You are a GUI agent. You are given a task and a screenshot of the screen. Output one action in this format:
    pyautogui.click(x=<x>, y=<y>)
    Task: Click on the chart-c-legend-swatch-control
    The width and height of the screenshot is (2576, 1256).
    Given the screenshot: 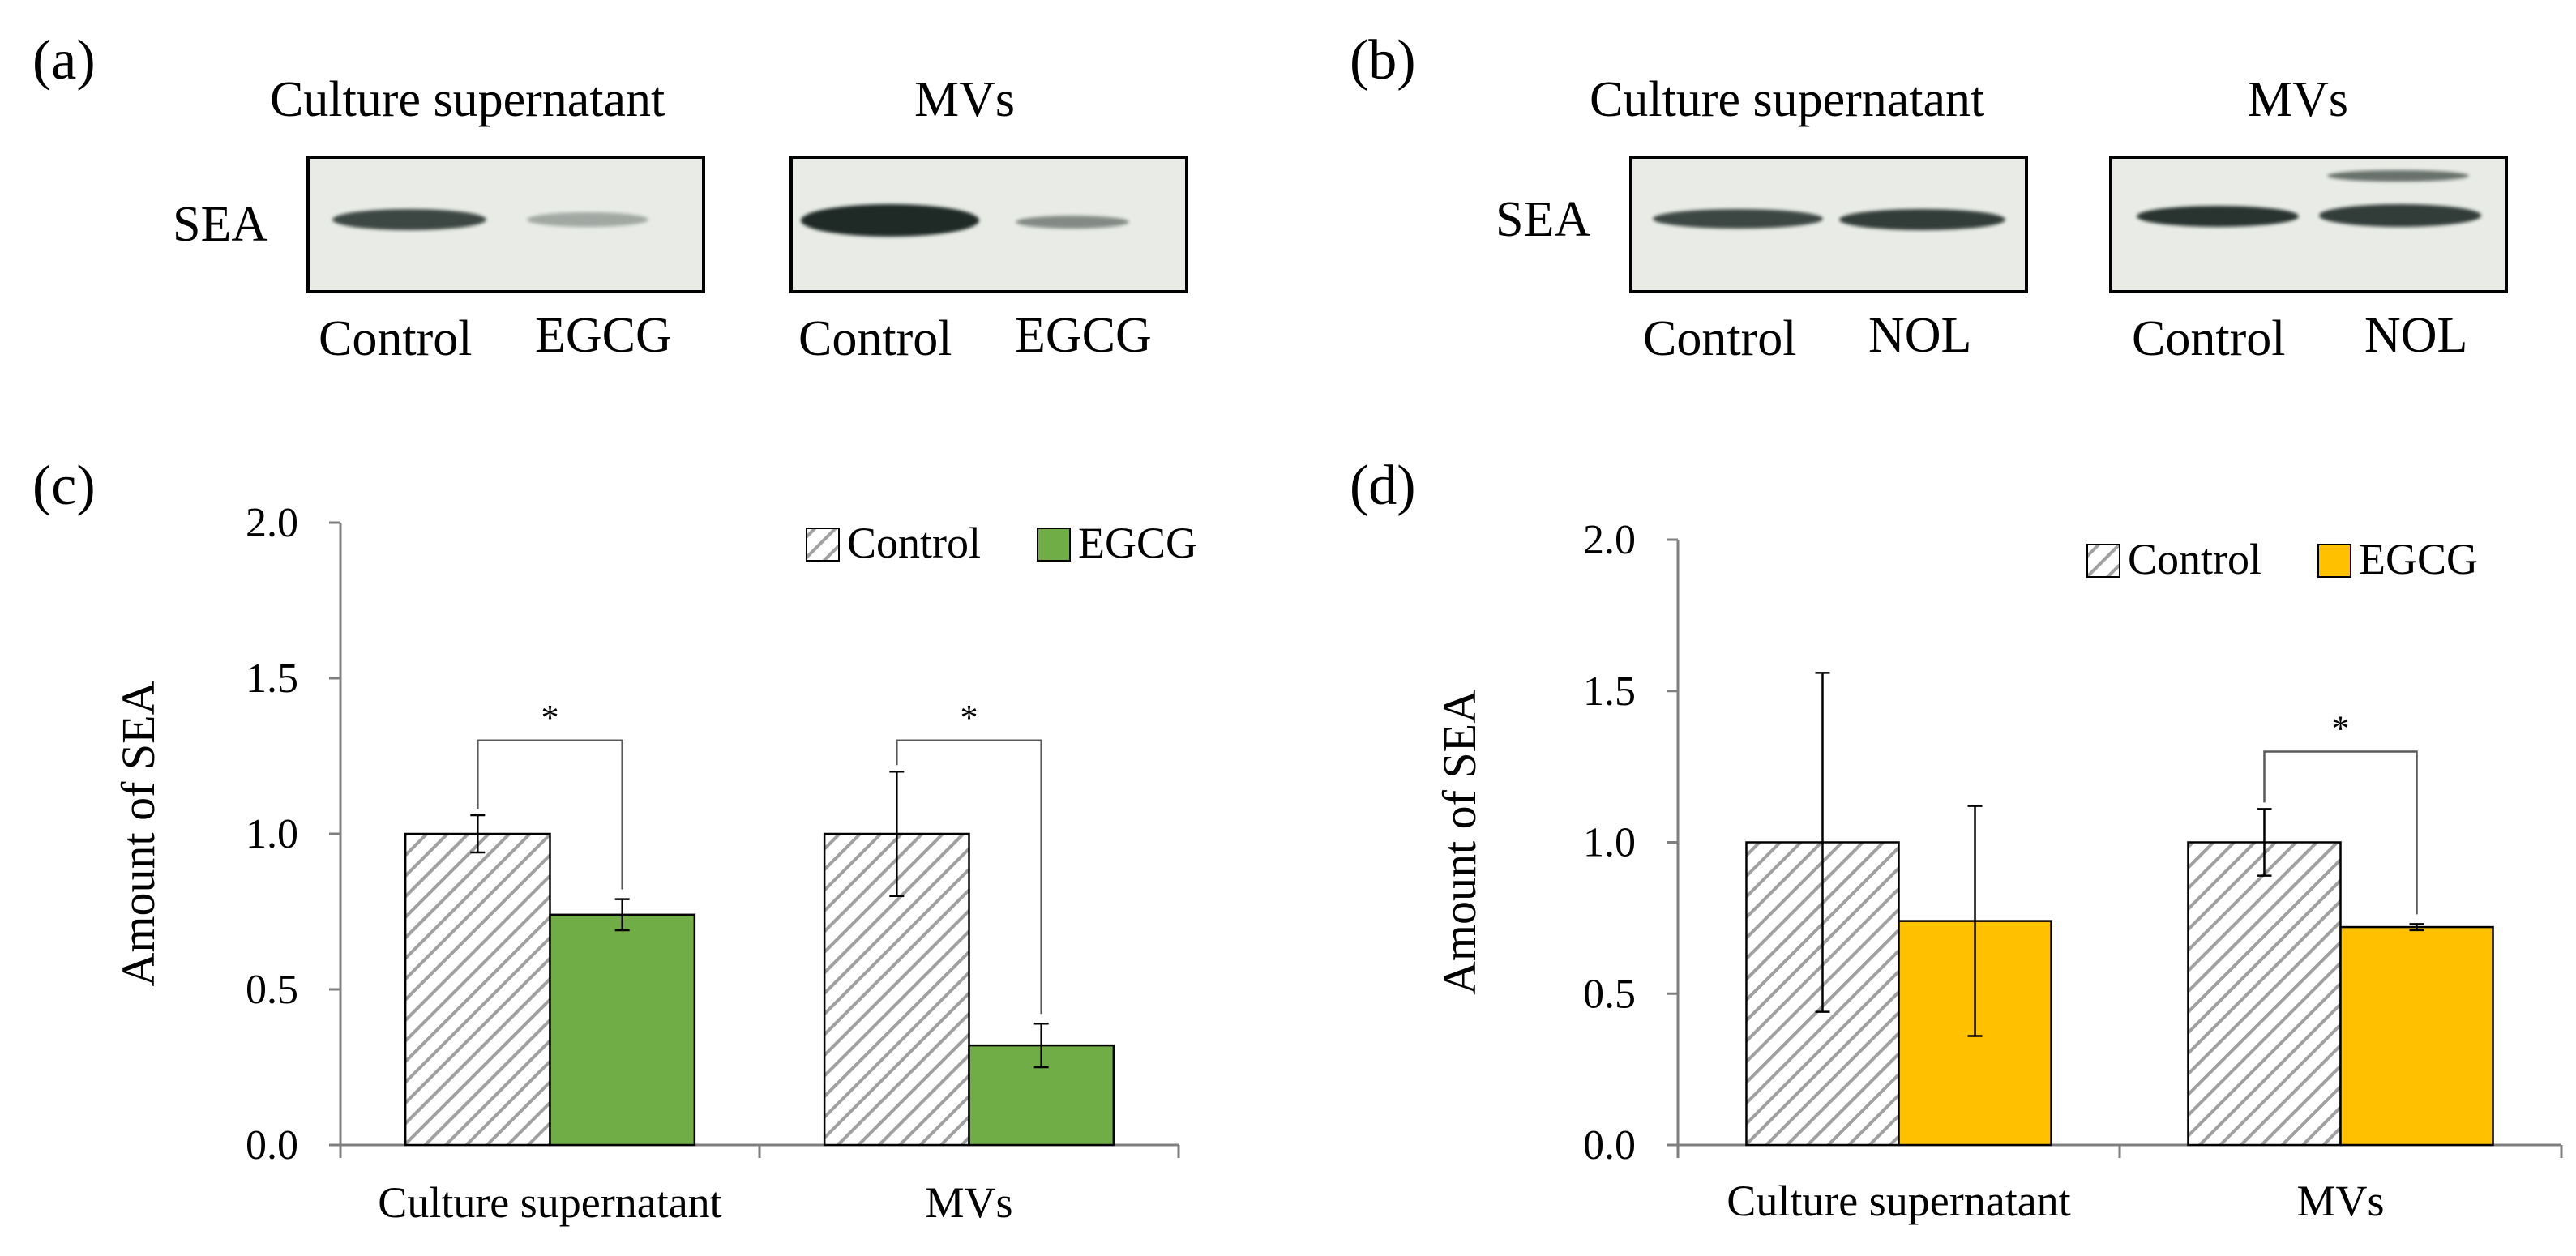 What is the action you would take?
    pyautogui.click(x=823, y=545)
    